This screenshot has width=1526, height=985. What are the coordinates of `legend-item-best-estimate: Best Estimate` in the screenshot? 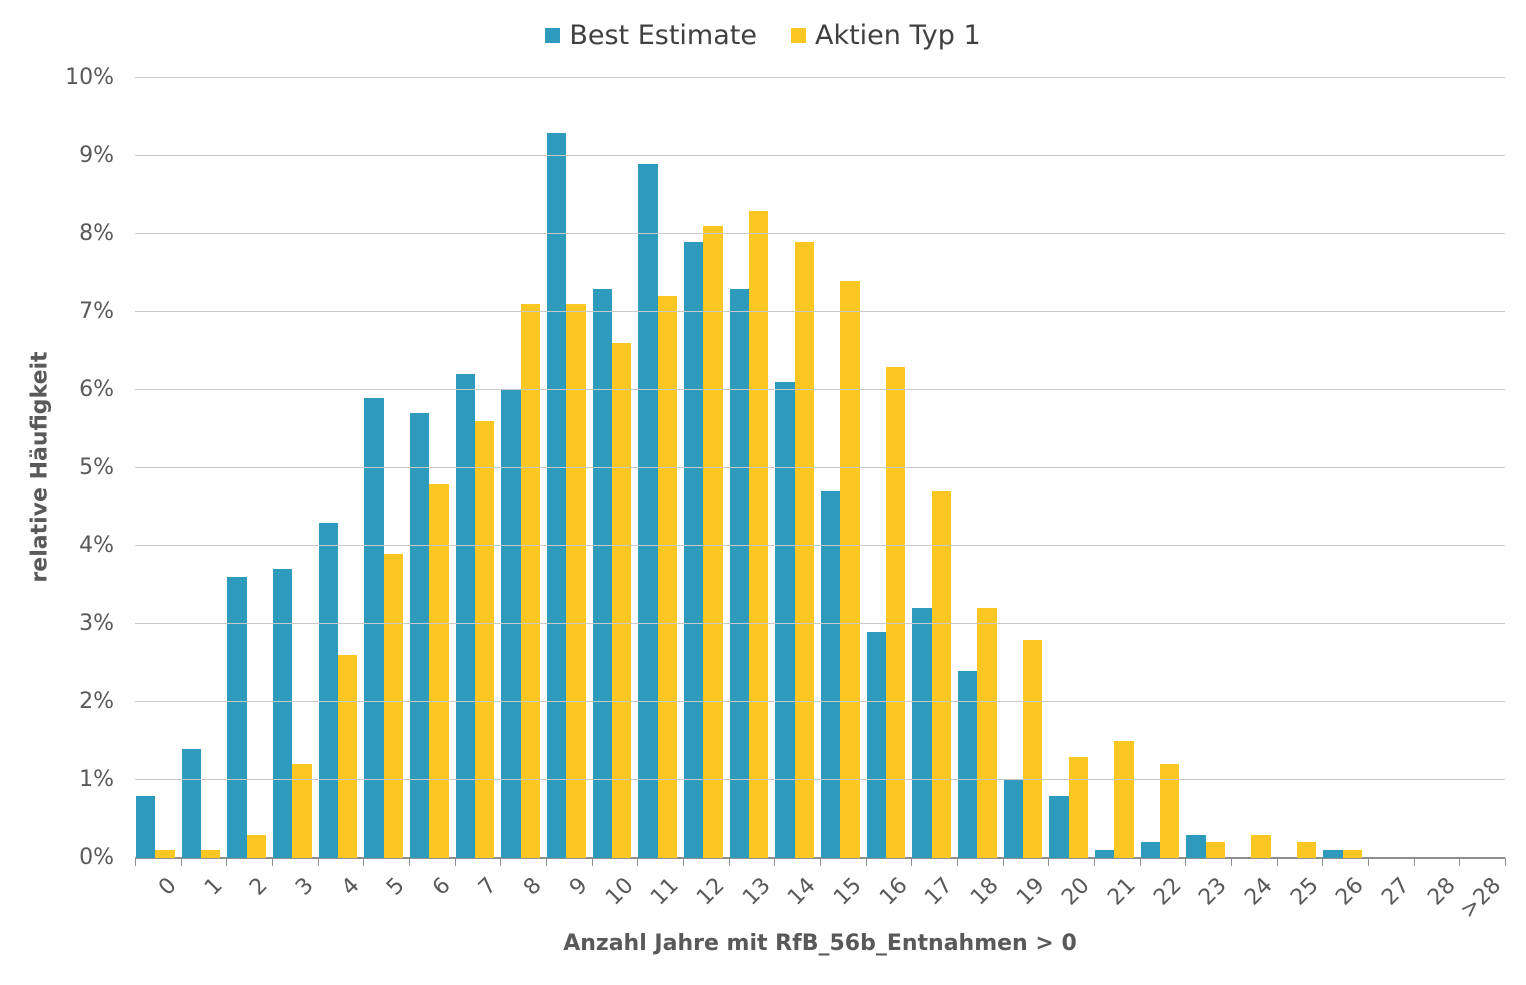 It's located at (651, 35).